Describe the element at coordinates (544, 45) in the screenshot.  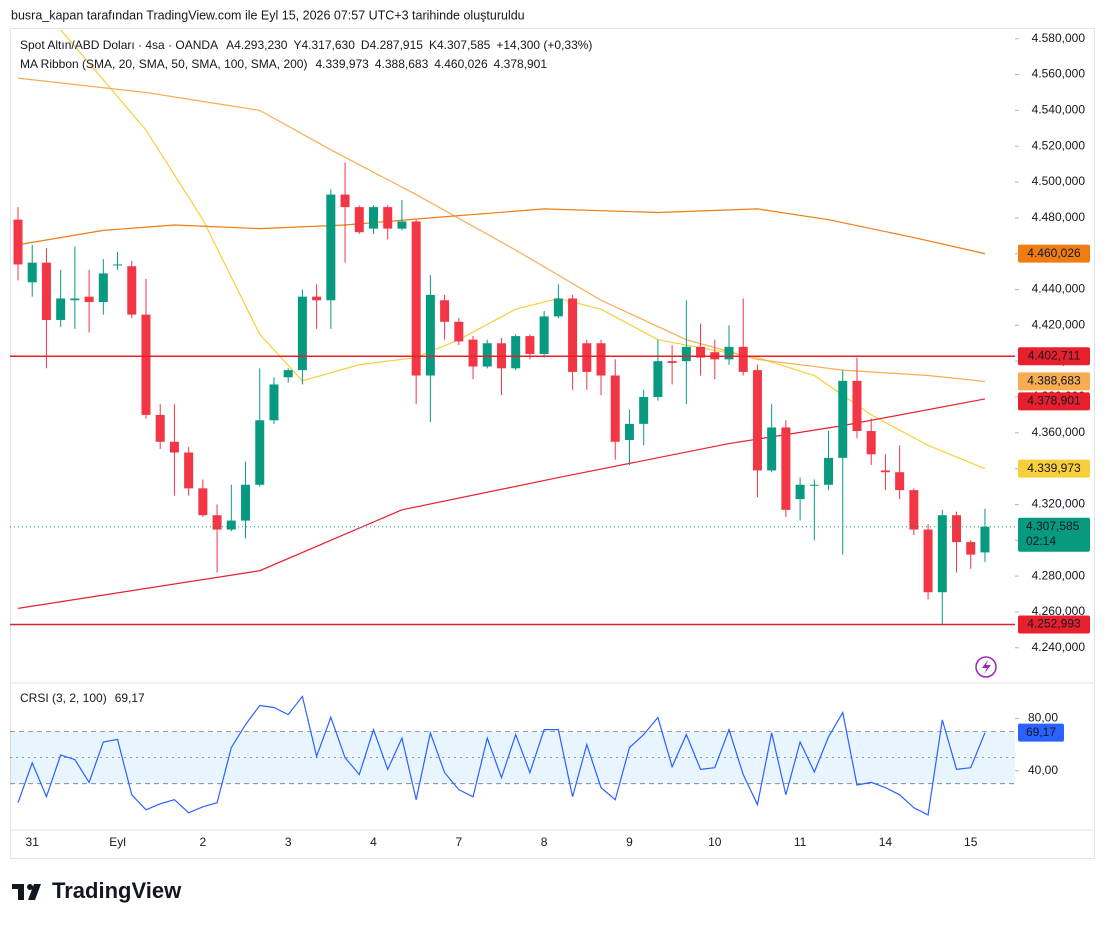
I see `quote-change: +14,300 (+0,33%)` at that location.